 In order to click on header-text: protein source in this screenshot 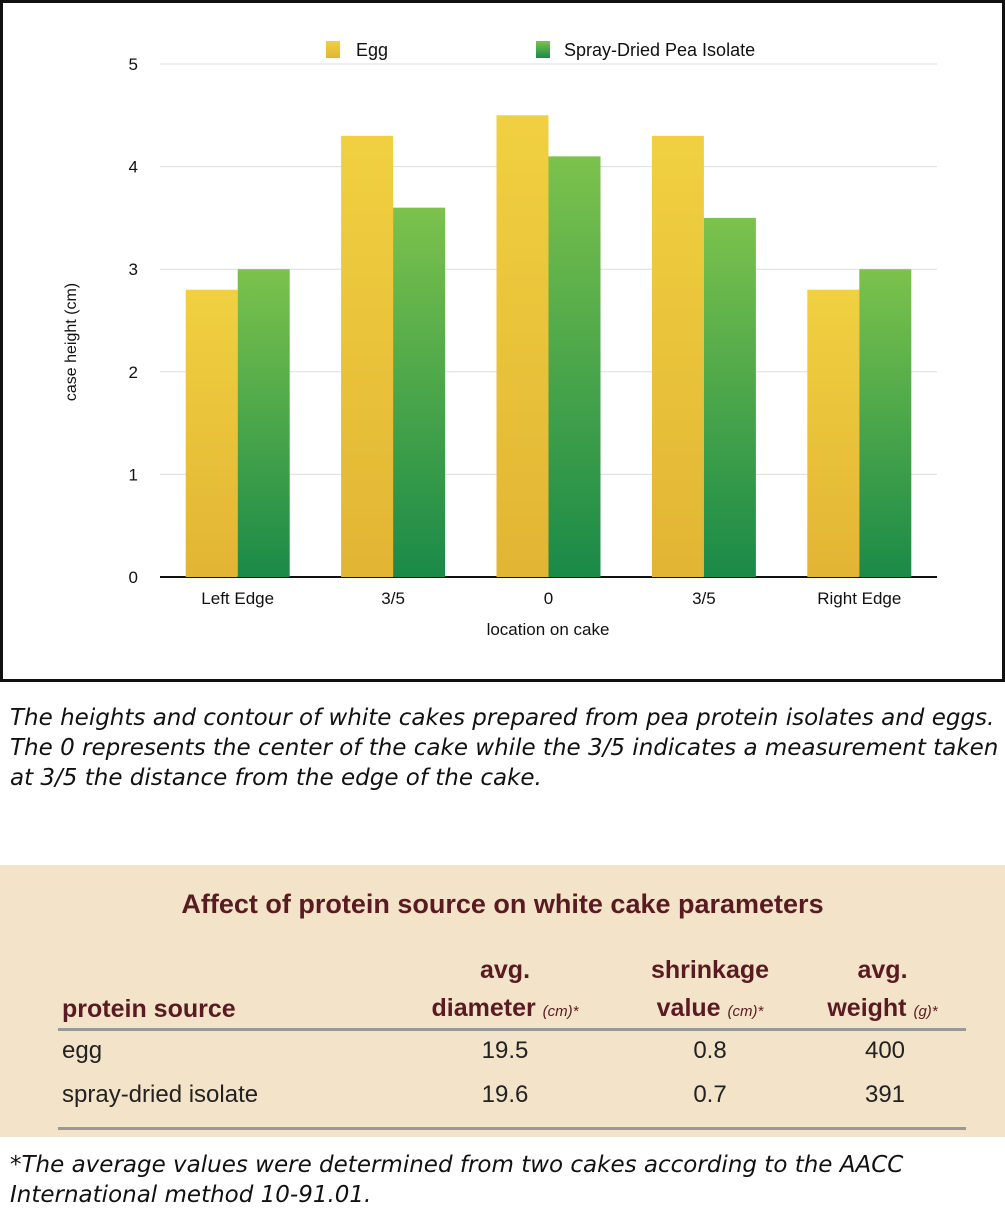, I will do `click(149, 1009)`.